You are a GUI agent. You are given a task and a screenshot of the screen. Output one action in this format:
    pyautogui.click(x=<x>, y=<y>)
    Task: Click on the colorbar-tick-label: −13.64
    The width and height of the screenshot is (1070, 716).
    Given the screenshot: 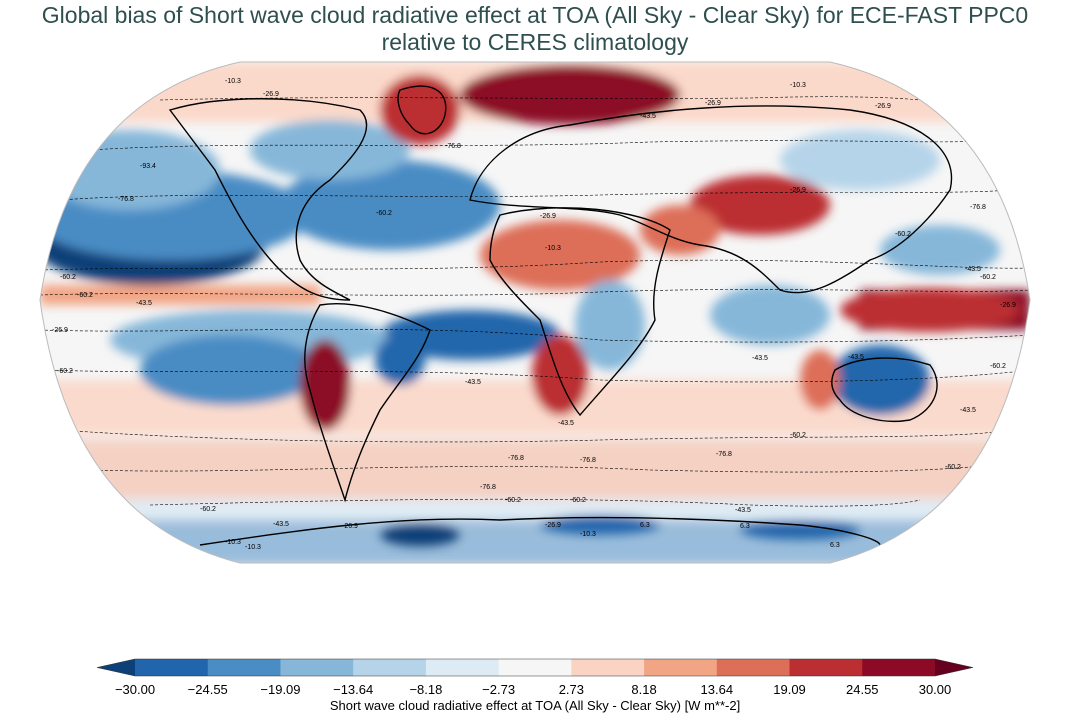 What is the action you would take?
    pyautogui.click(x=353, y=689)
    